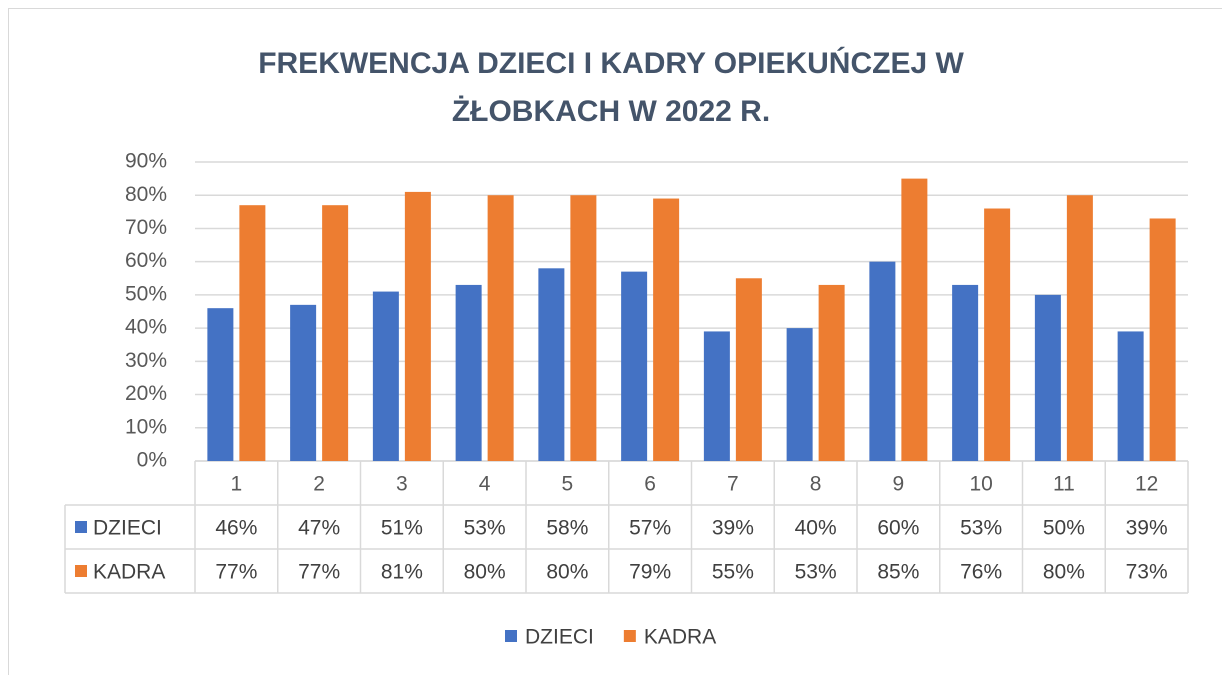  Describe the element at coordinates (485, 484) in the screenshot. I see `x-tick-label: 4` at that location.